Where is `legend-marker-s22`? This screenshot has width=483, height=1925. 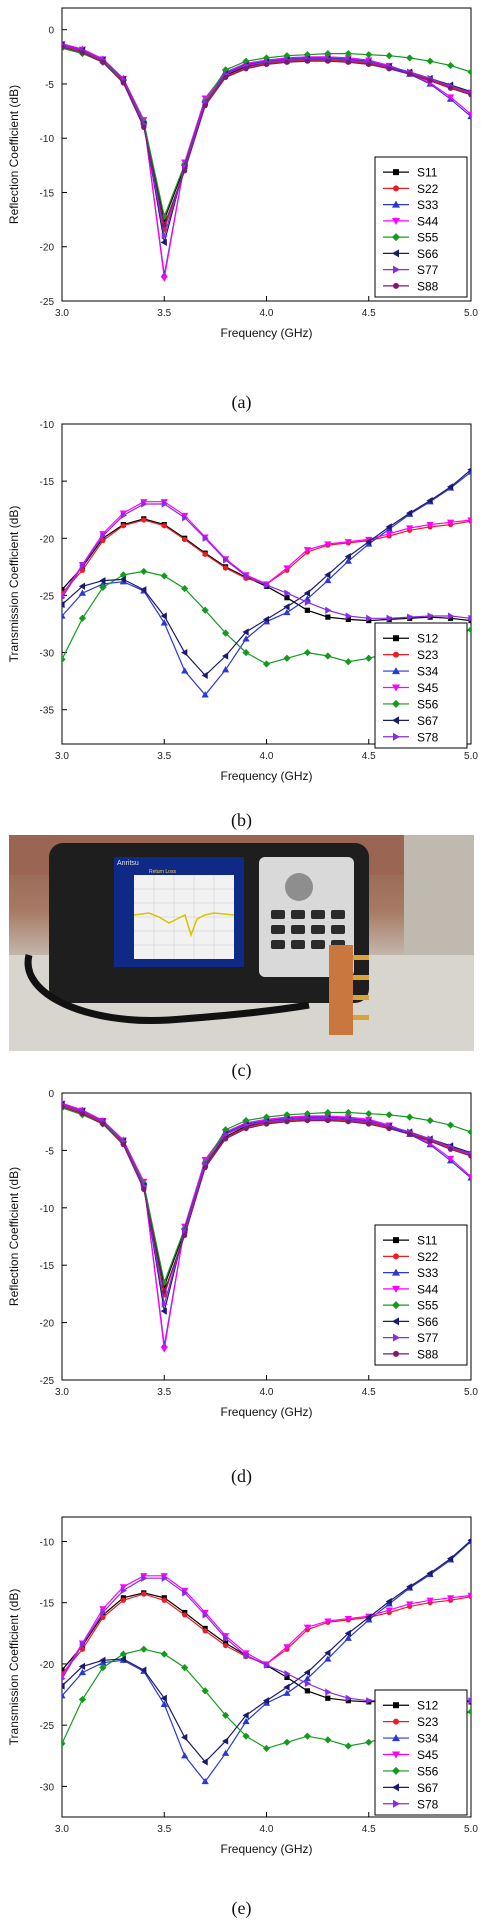
legend-marker-s22 is located at coordinates (396, 188).